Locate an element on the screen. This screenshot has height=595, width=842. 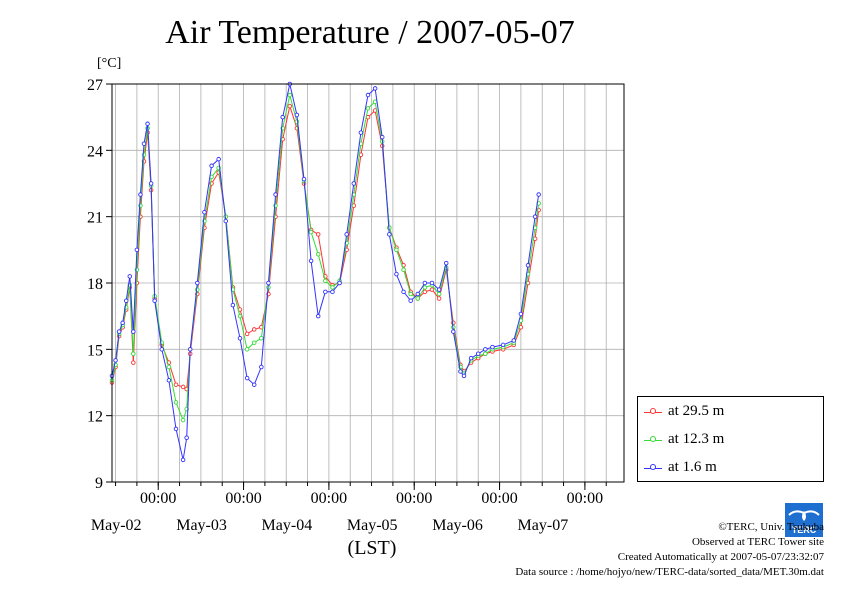
x-tick-date-5: May-07 is located at coordinates (543, 525).